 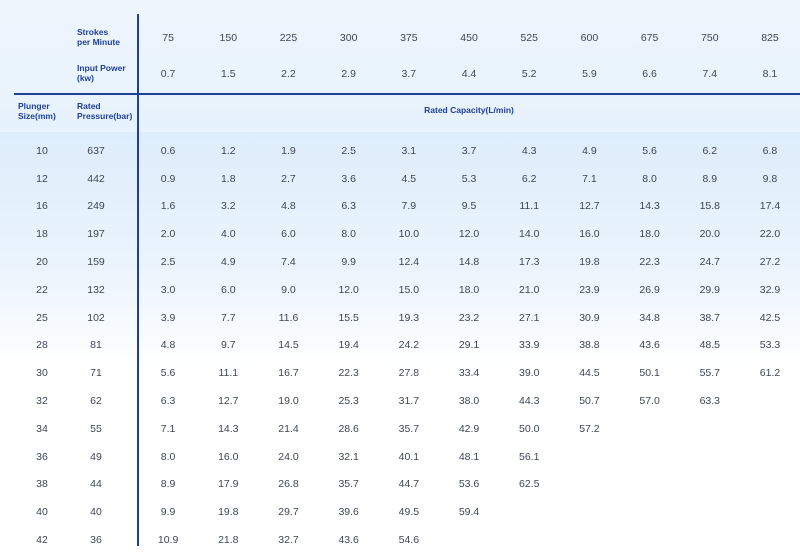 What do you see at coordinates (168, 317) in the screenshot?
I see `capacity-cell: 3.9` at bounding box center [168, 317].